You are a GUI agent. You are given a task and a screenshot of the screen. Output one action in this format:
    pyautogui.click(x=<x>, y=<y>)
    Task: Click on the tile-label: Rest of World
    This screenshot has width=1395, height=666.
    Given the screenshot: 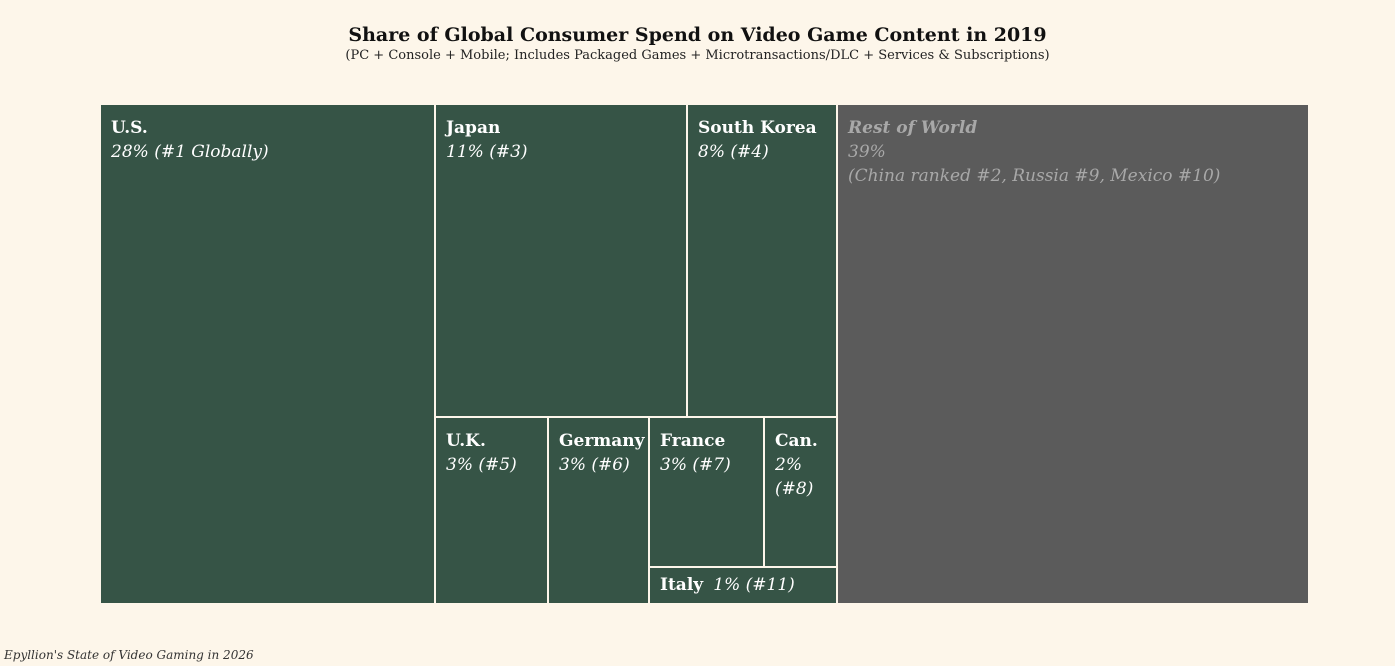 What is the action you would take?
    pyautogui.click(x=913, y=128)
    